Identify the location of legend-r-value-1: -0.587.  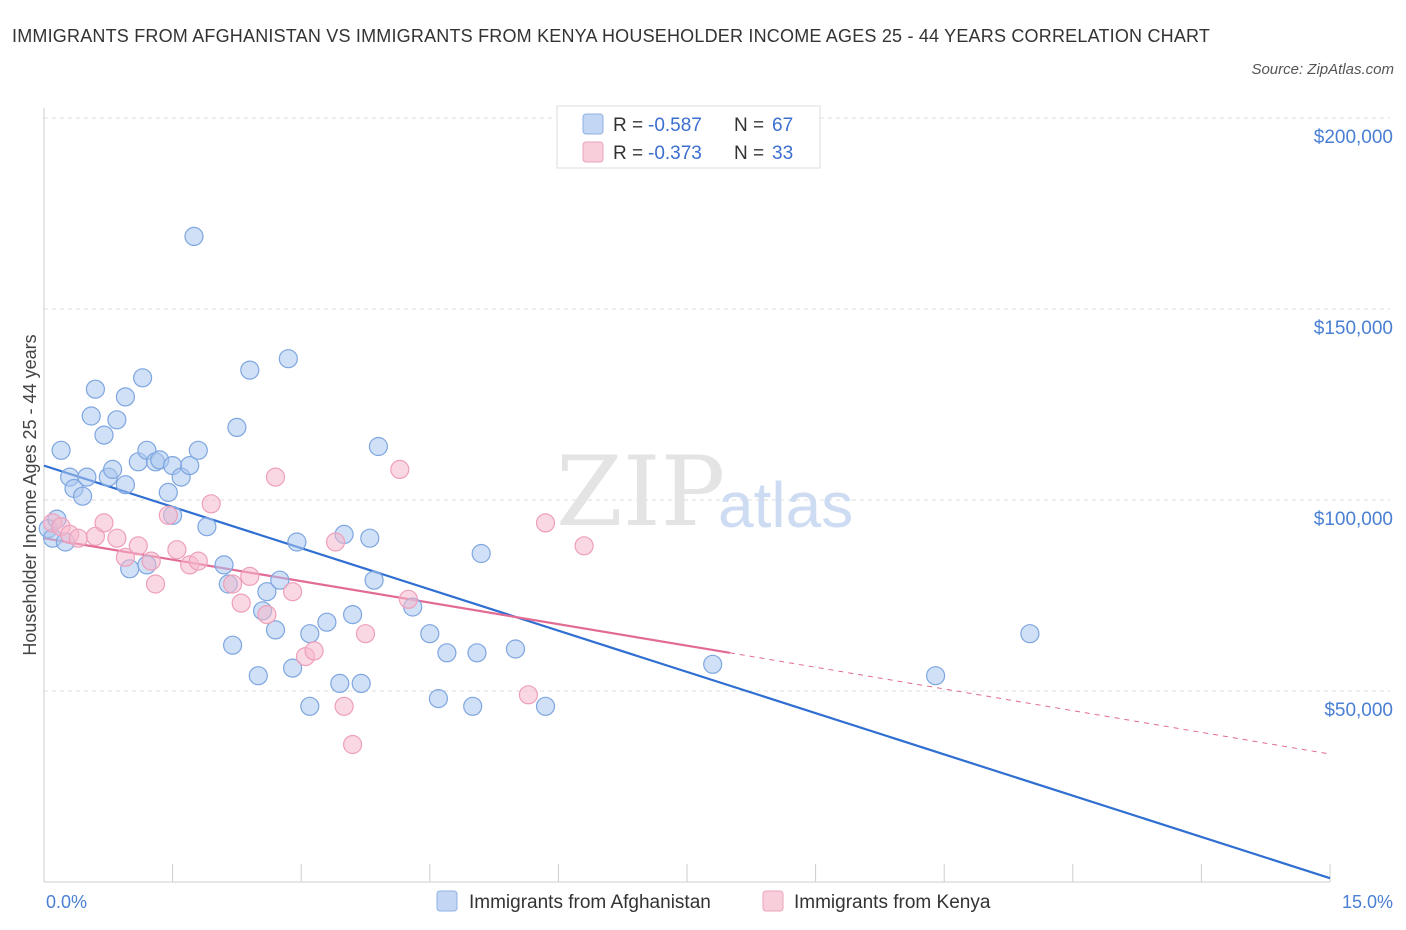
(675, 125).